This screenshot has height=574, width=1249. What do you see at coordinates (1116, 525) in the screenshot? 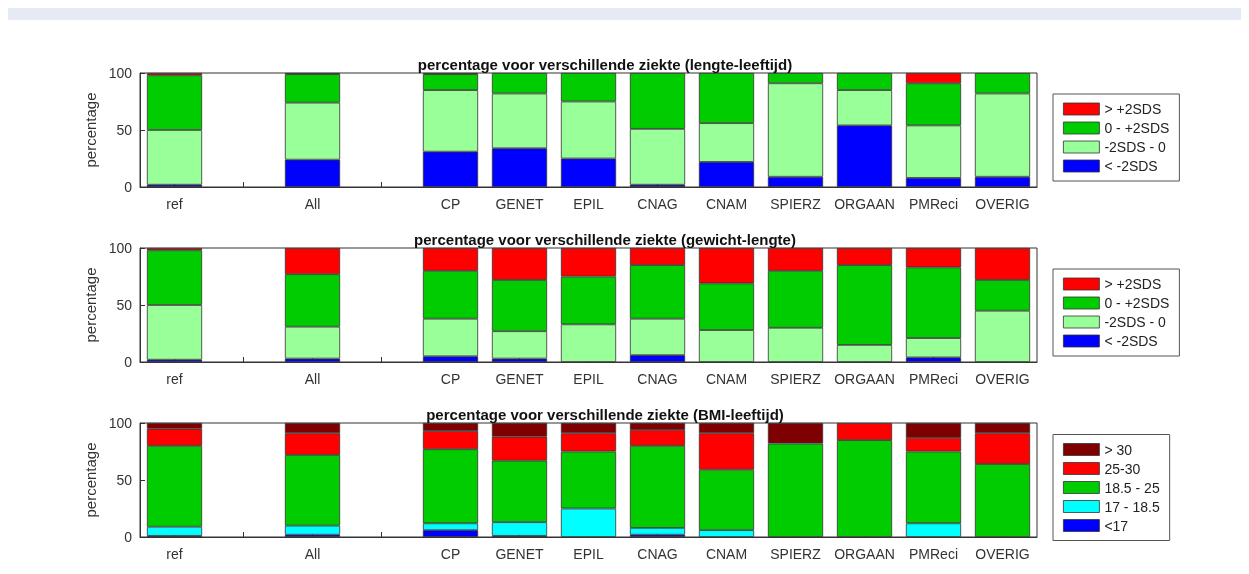
I see `legend-label: <17` at bounding box center [1116, 525].